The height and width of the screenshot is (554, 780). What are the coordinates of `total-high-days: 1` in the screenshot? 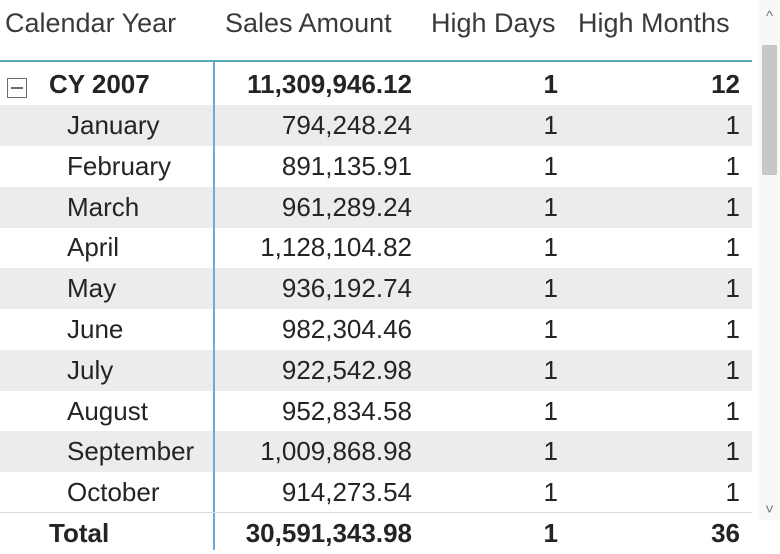 It's located at (550, 533).